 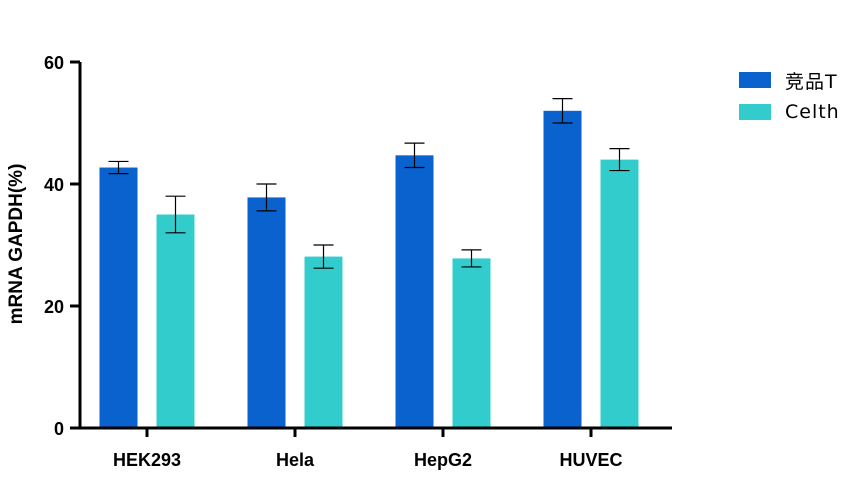 I want to click on x-ticks-group: HEK293 Hela HepG2 HUVEC, so click(x=368, y=449).